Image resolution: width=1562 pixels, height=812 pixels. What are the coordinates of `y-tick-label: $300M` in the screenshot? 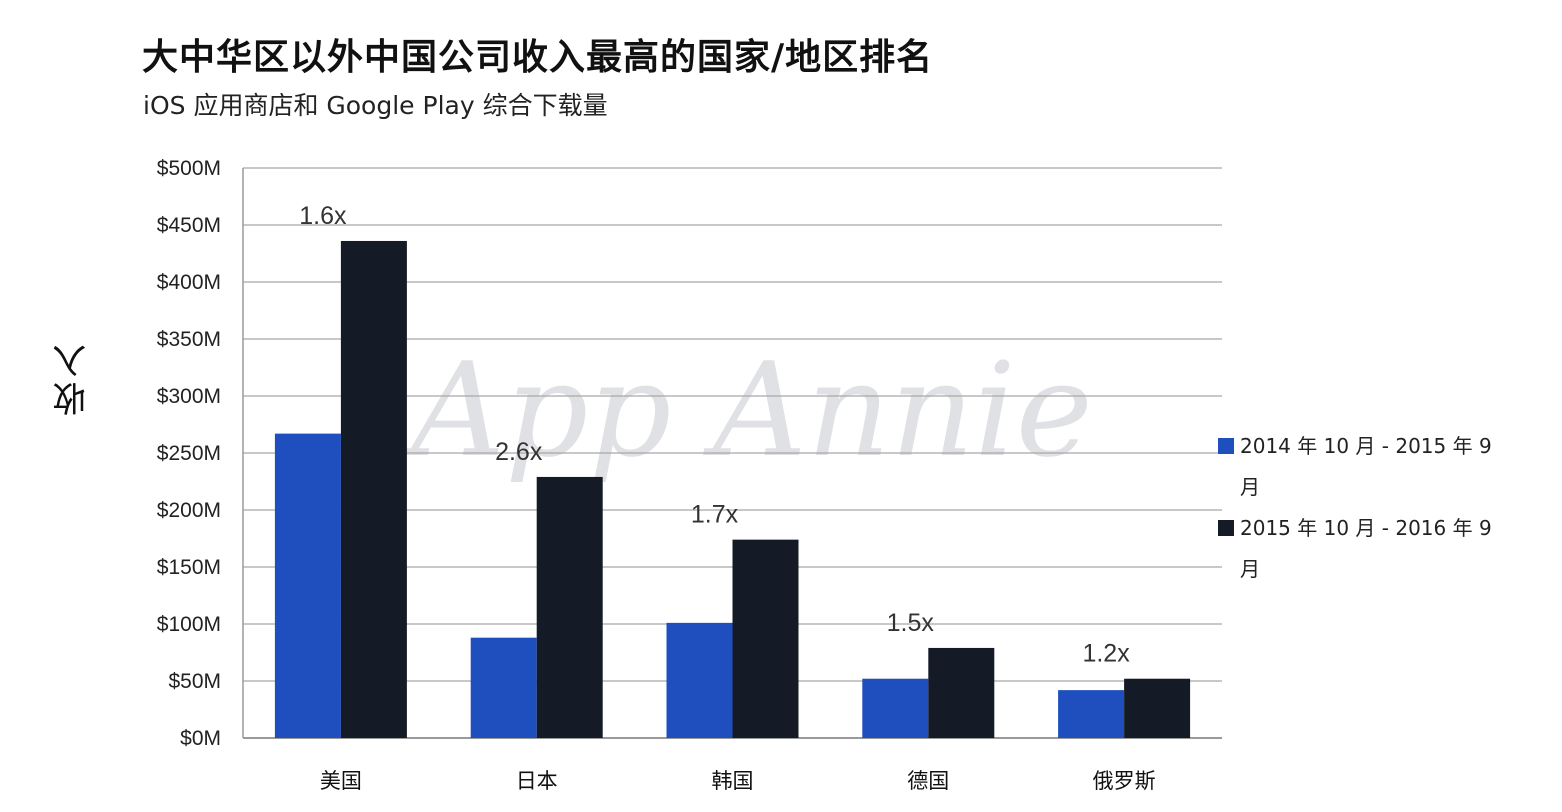 It's located at (189, 396).